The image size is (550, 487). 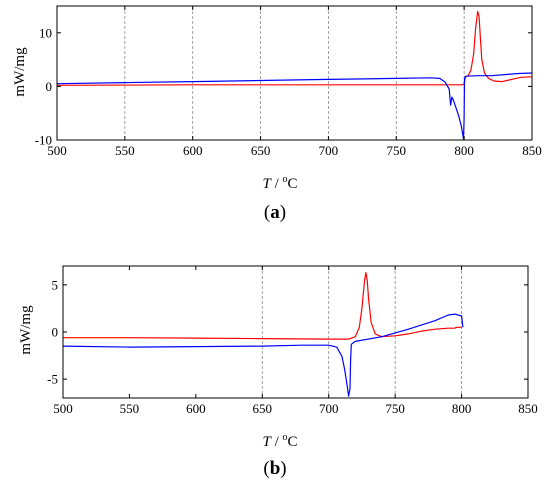 I want to click on panel-b-x-tick-label: 650, so click(x=263, y=408).